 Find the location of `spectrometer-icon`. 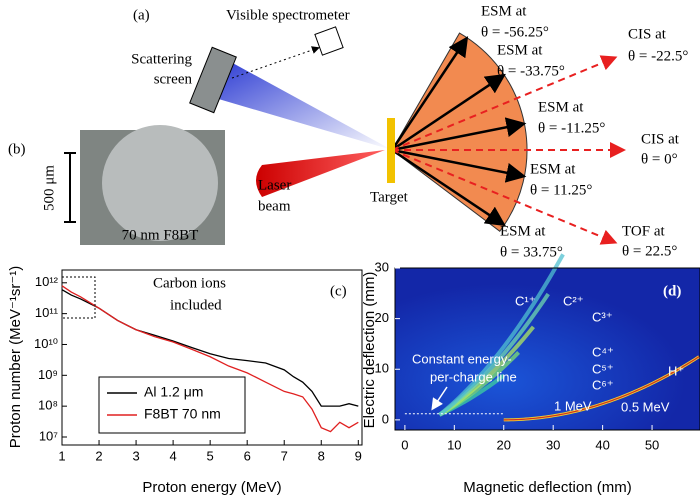

spectrometer-icon is located at coordinates (329, 41).